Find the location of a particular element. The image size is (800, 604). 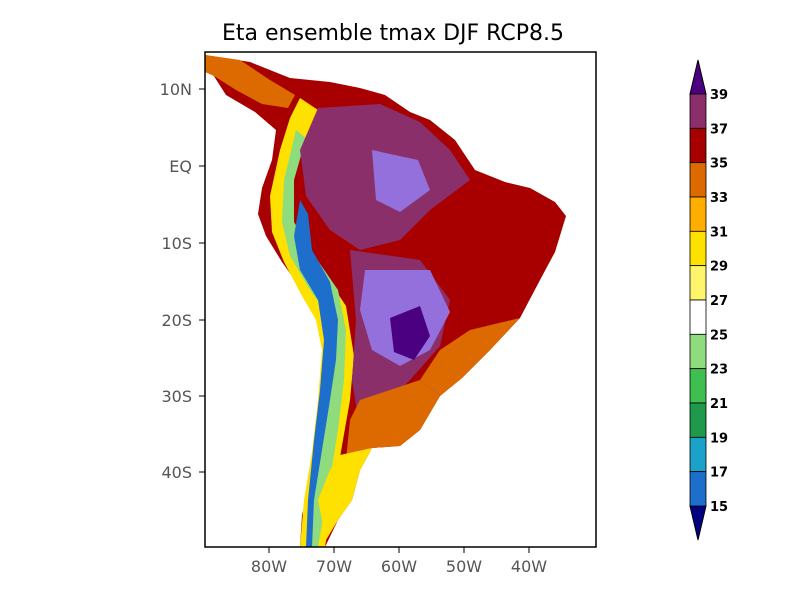

colorbar-label: 17 is located at coordinates (719, 473).